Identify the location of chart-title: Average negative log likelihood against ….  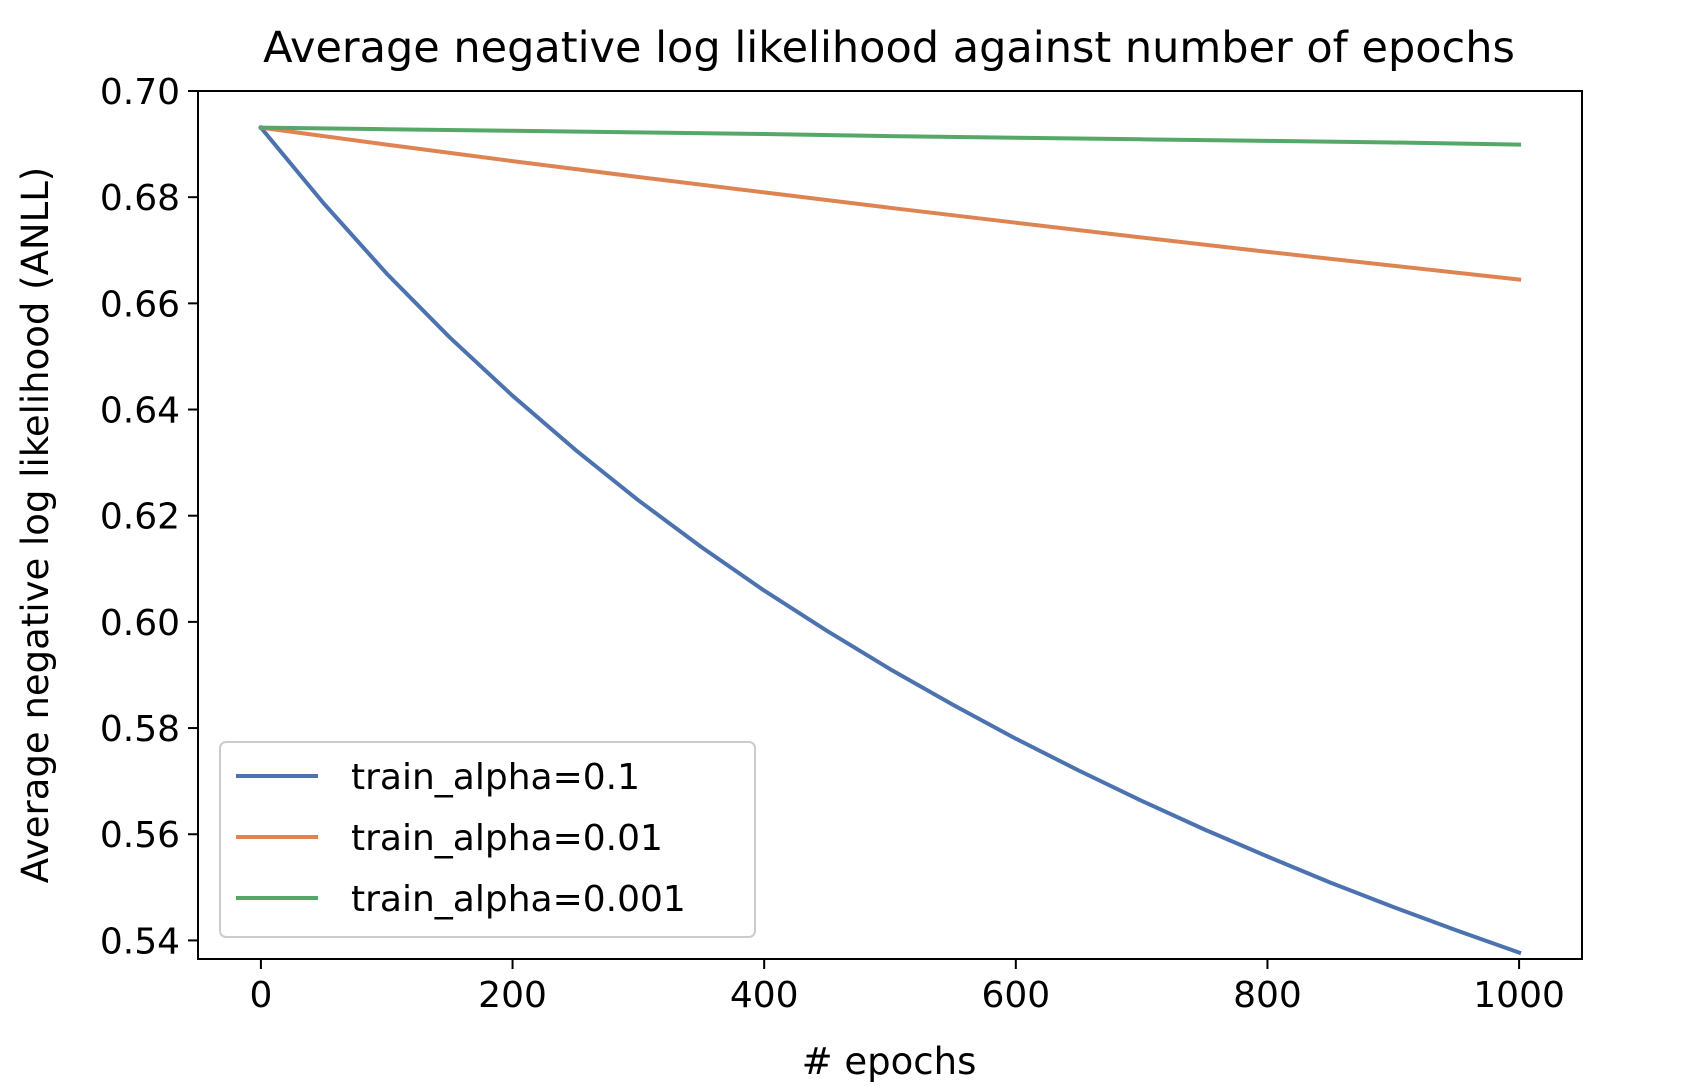
(889, 48).